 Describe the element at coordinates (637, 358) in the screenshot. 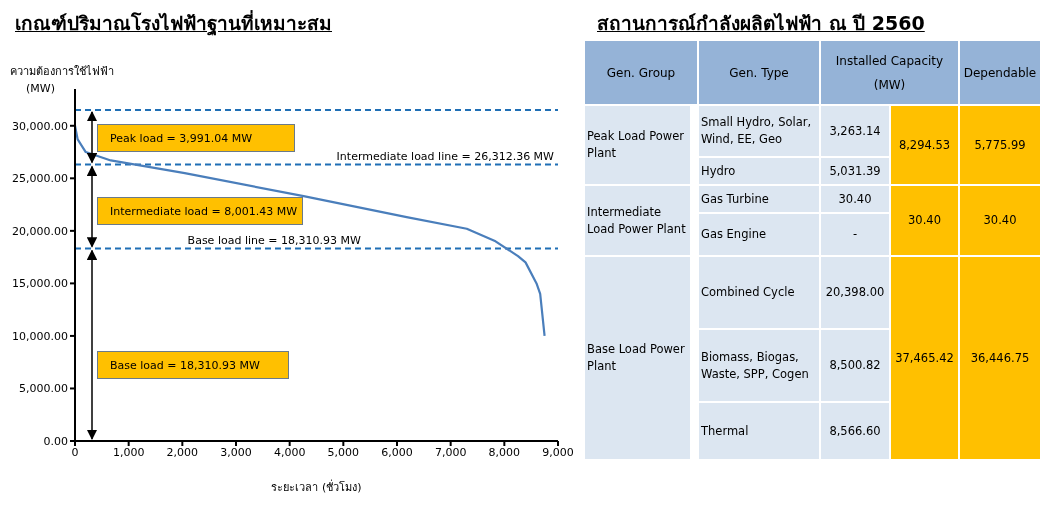

I see `text: Base Load Power Plant` at that location.